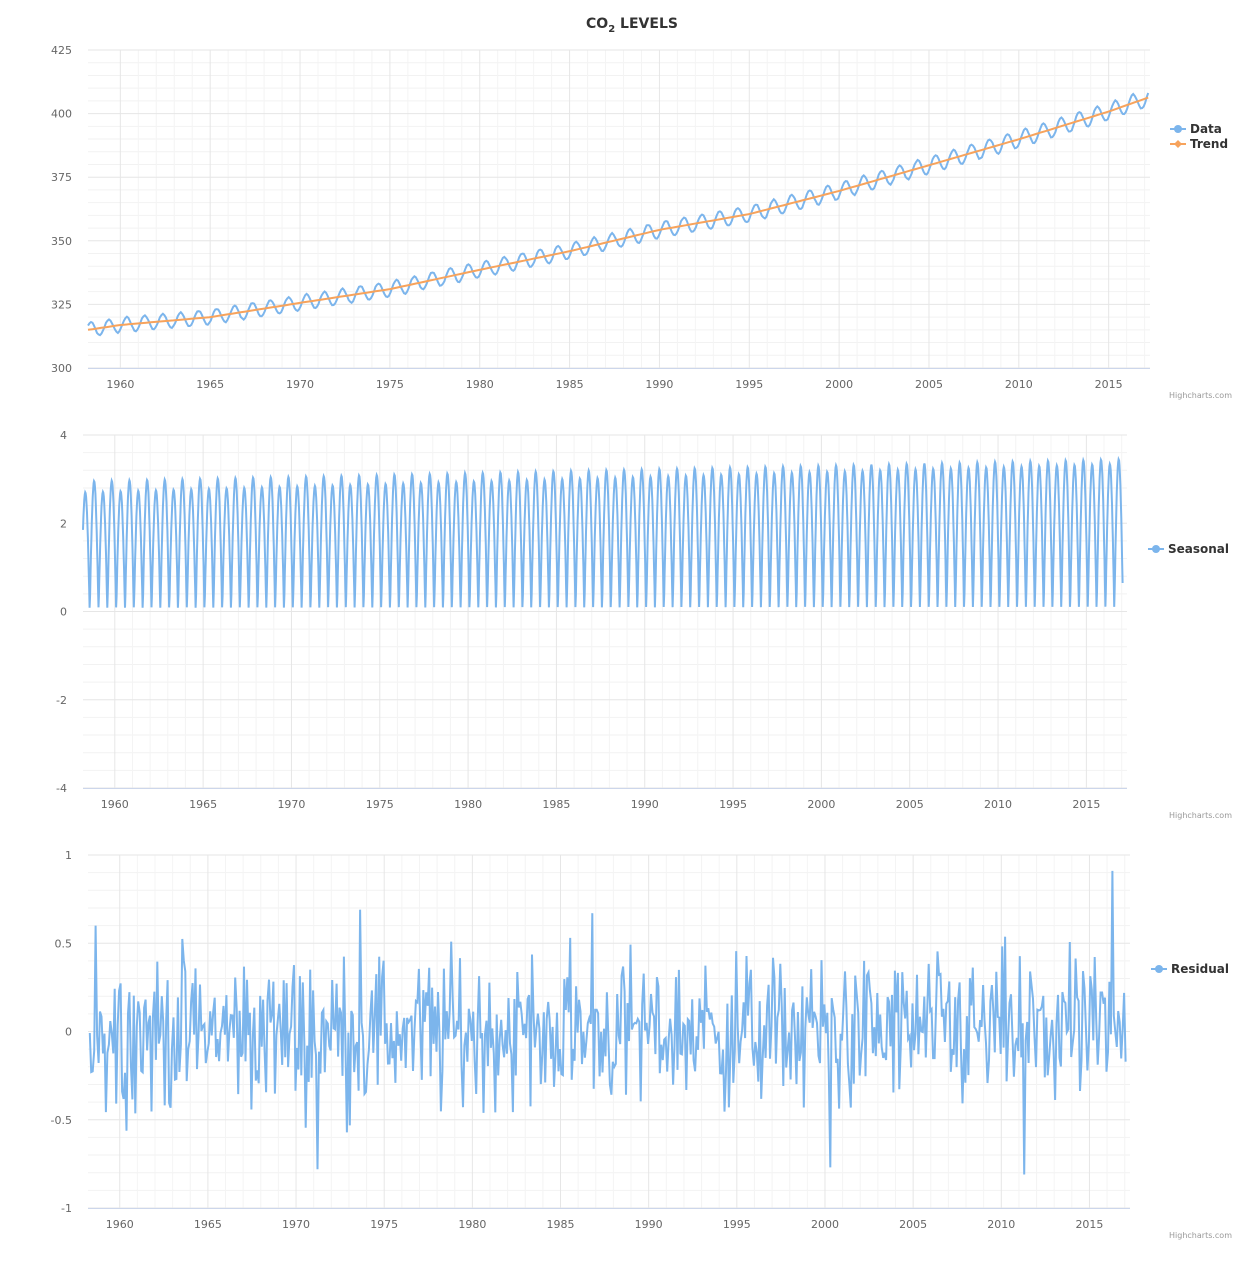 The height and width of the screenshot is (1262, 1240). What do you see at coordinates (611, 29) in the screenshot?
I see `chart-title-subscript: 2` at bounding box center [611, 29].